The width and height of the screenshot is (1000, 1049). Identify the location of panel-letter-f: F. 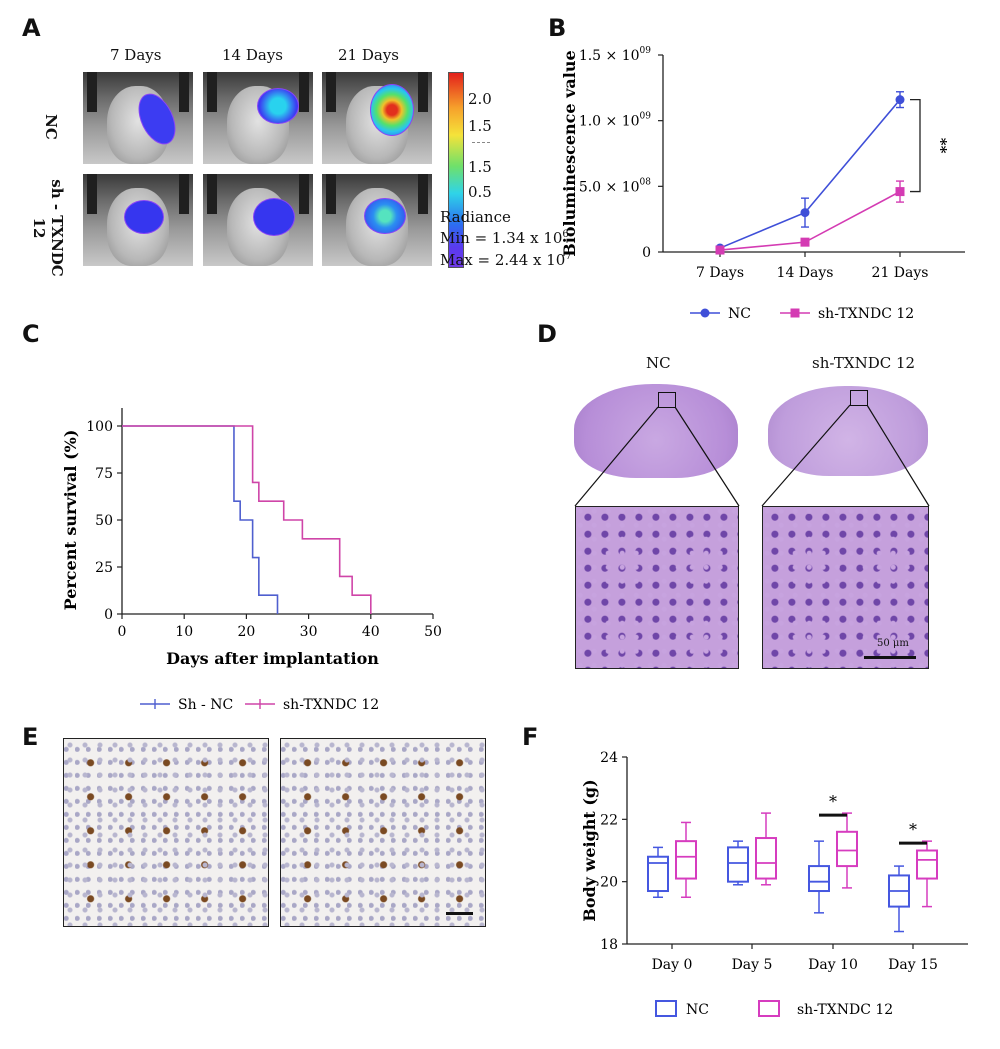
(530, 737).